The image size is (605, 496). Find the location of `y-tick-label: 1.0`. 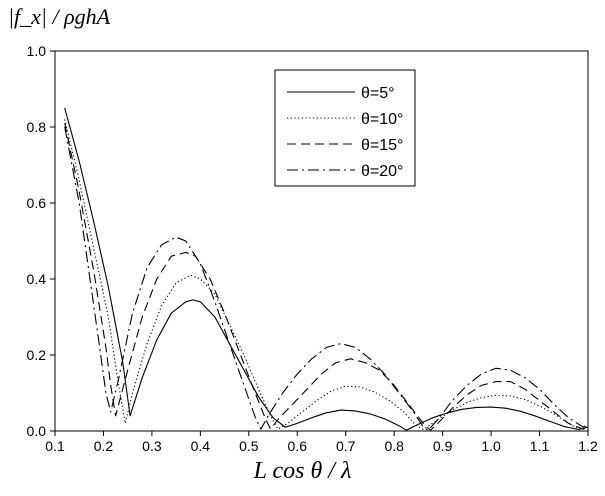

y-tick-label: 1.0 is located at coordinates (37, 51).